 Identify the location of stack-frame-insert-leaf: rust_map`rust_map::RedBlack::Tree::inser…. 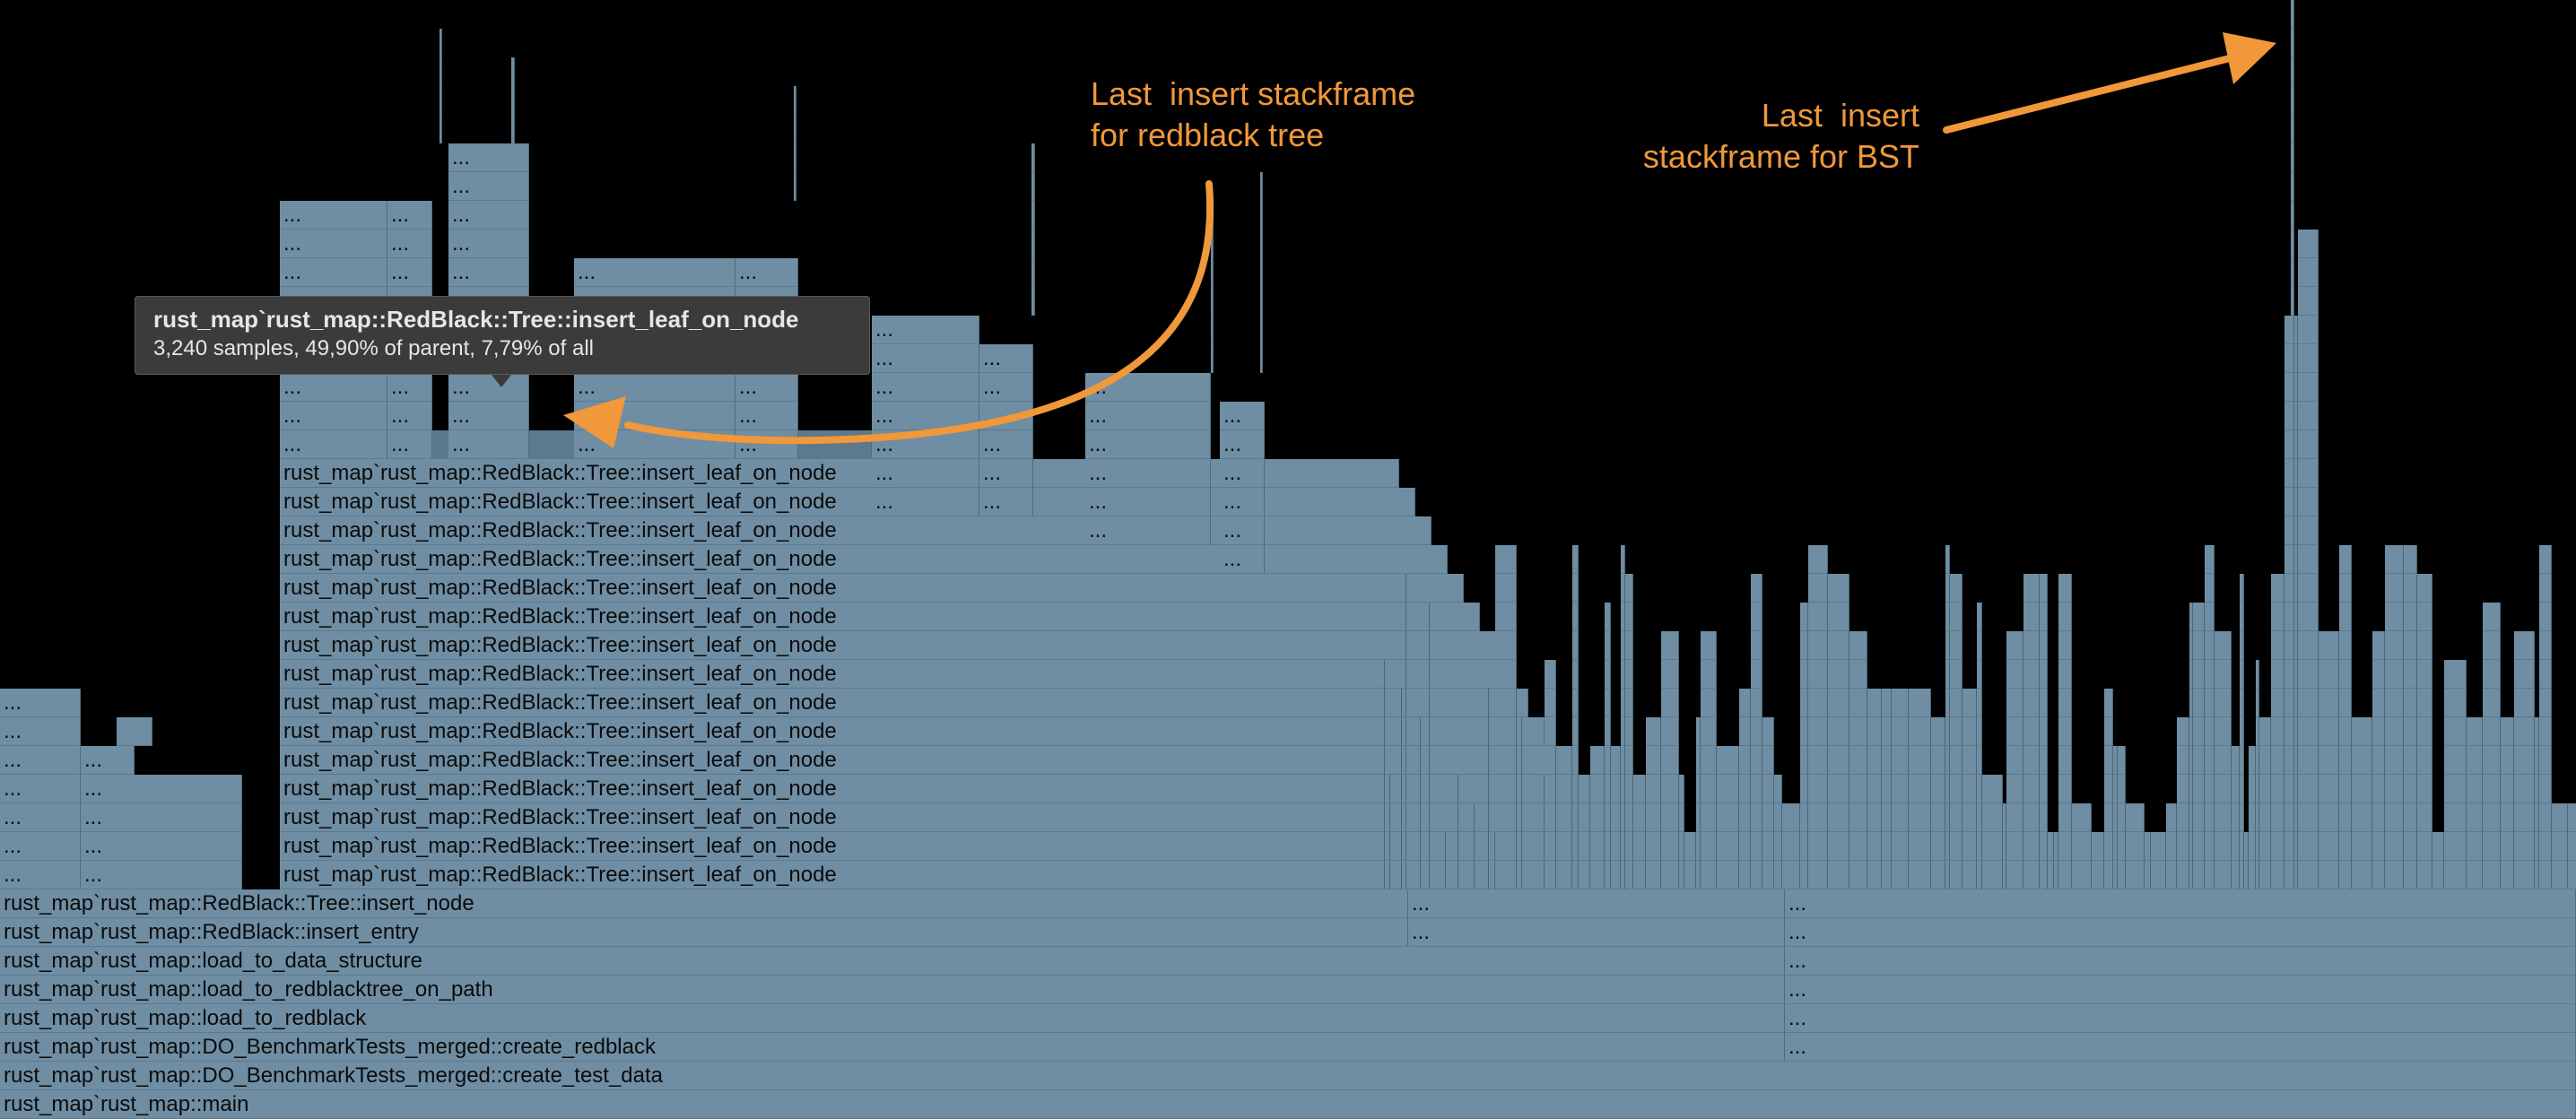
(872, 588).